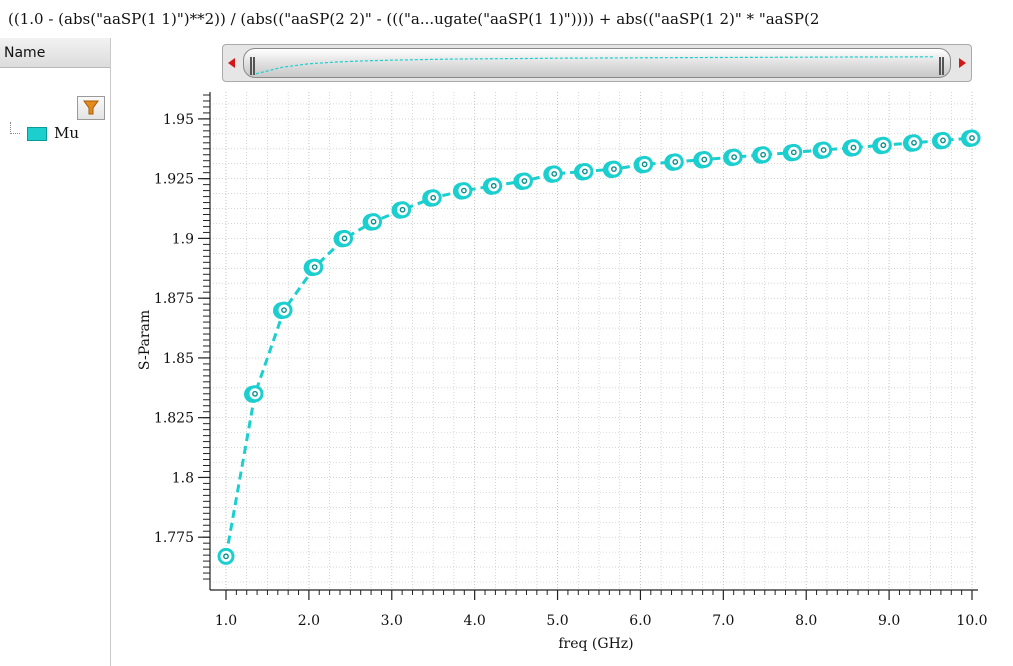  I want to click on filter-icon, so click(91, 107).